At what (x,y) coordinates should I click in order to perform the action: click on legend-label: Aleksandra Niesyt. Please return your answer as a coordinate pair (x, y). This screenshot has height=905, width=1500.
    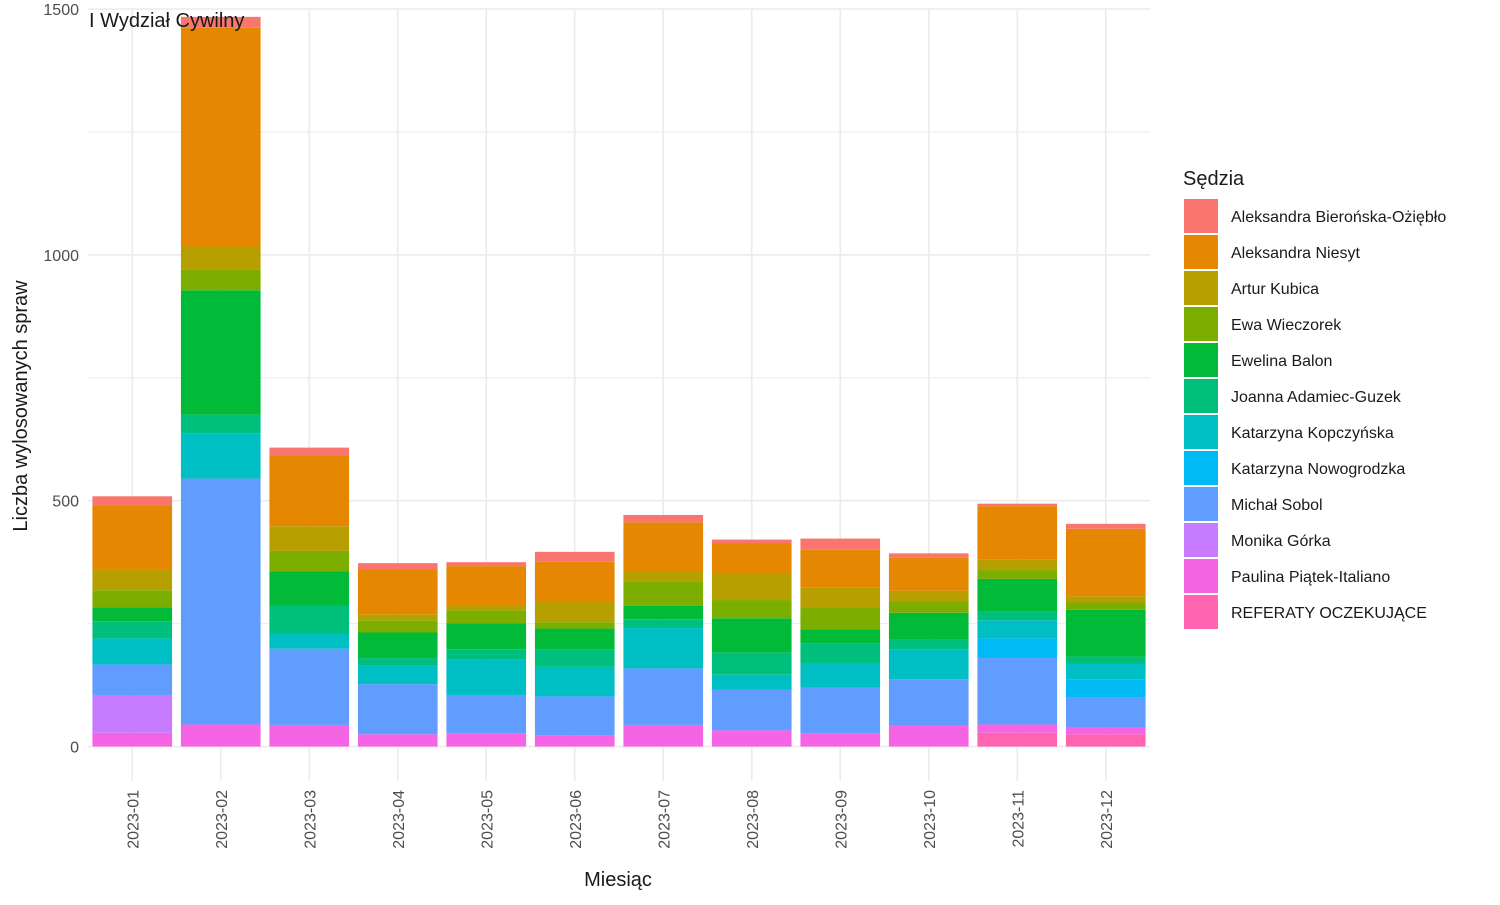
    Looking at the image, I should click on (1296, 253).